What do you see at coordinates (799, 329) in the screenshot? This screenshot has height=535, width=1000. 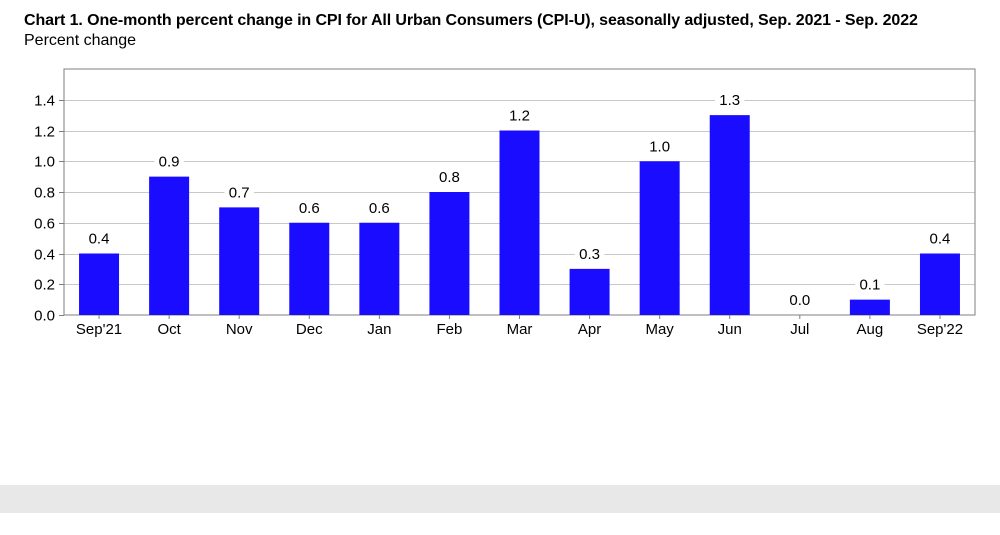 I see `x-tick-label: Jul` at bounding box center [799, 329].